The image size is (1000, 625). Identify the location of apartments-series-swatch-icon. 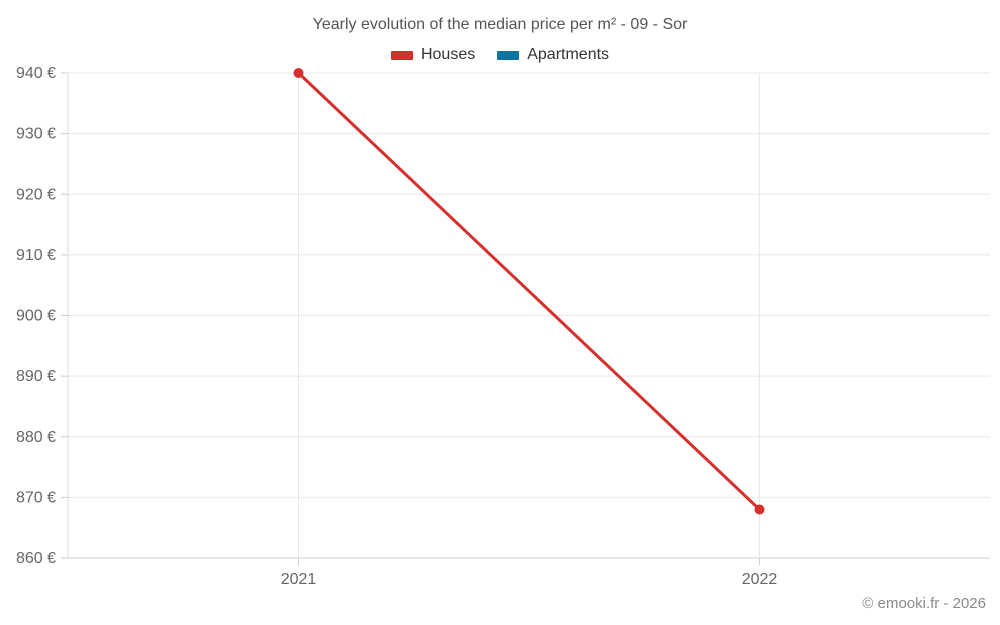
(508, 55).